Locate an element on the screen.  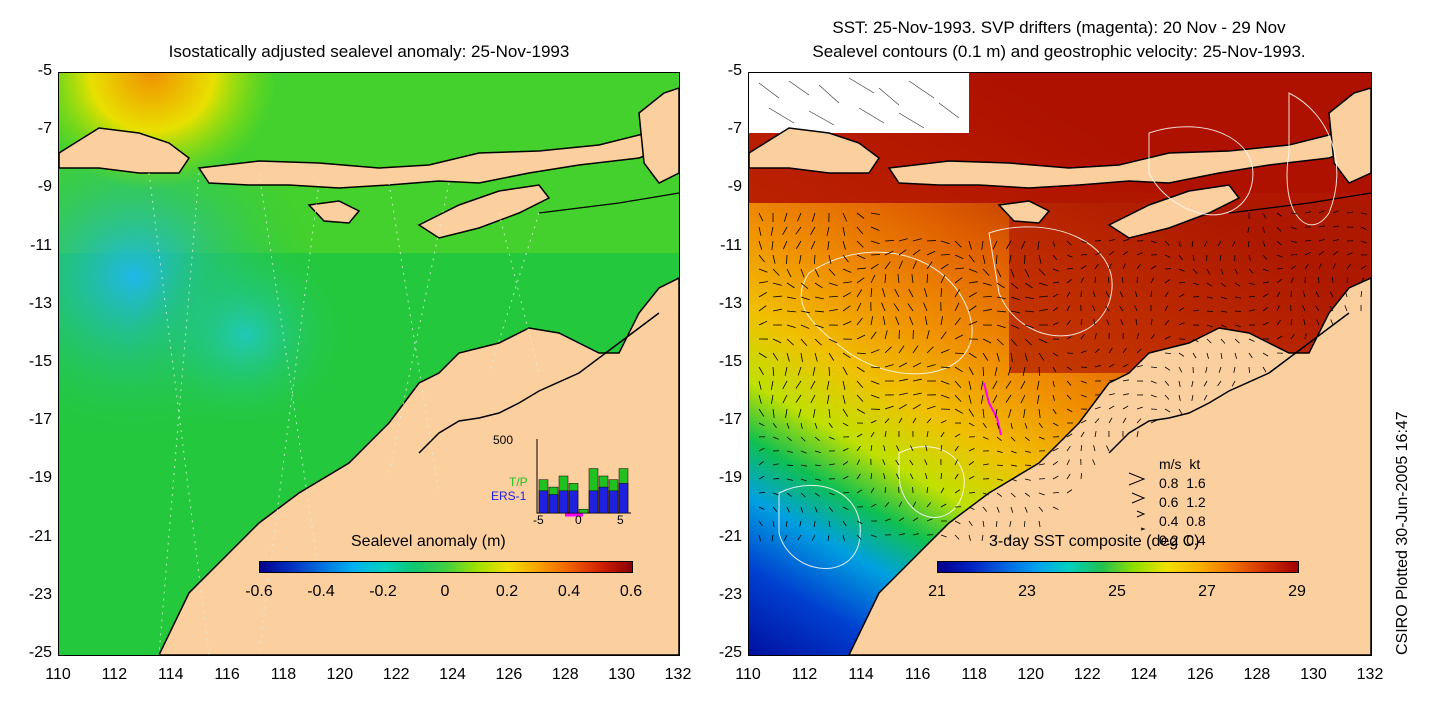
colorbar-tick-label: 27 is located at coordinates (1207, 591).